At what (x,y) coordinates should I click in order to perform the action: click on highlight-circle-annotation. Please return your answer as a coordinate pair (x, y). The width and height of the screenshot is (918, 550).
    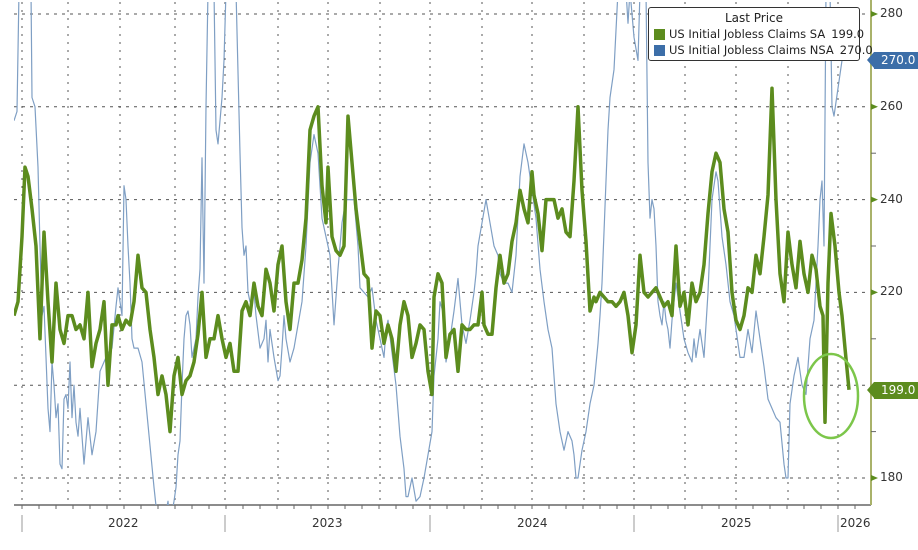
    Looking at the image, I should click on (831, 396).